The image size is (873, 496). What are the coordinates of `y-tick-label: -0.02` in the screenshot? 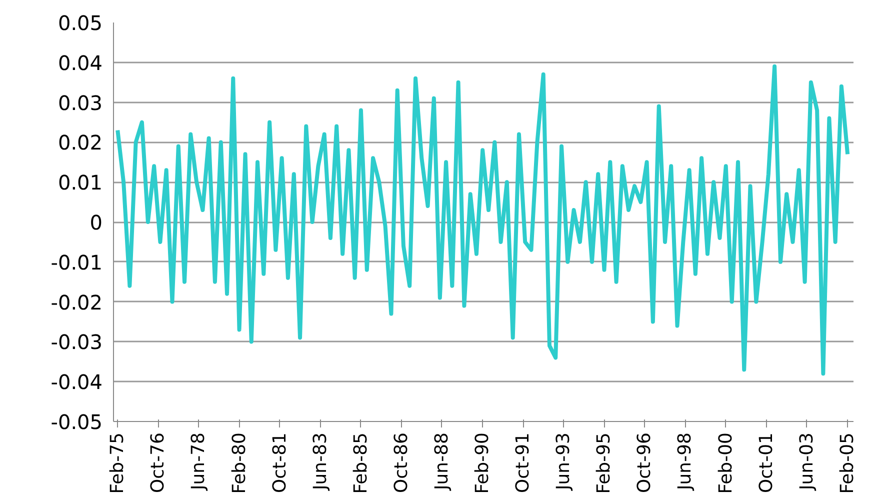 It's located at (76, 302).